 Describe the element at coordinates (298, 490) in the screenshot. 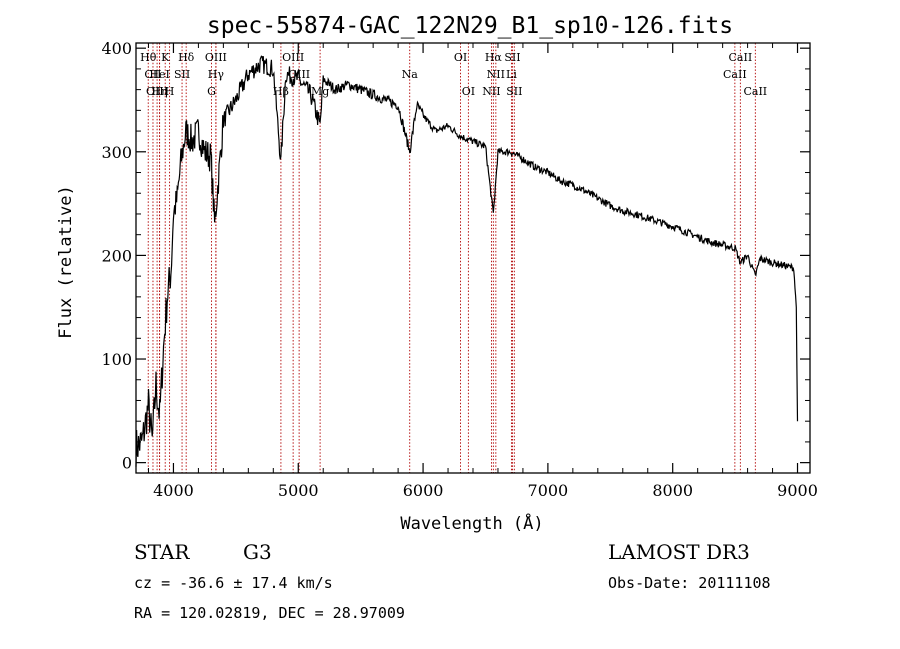

I see `x-tick-label: 5000` at that location.